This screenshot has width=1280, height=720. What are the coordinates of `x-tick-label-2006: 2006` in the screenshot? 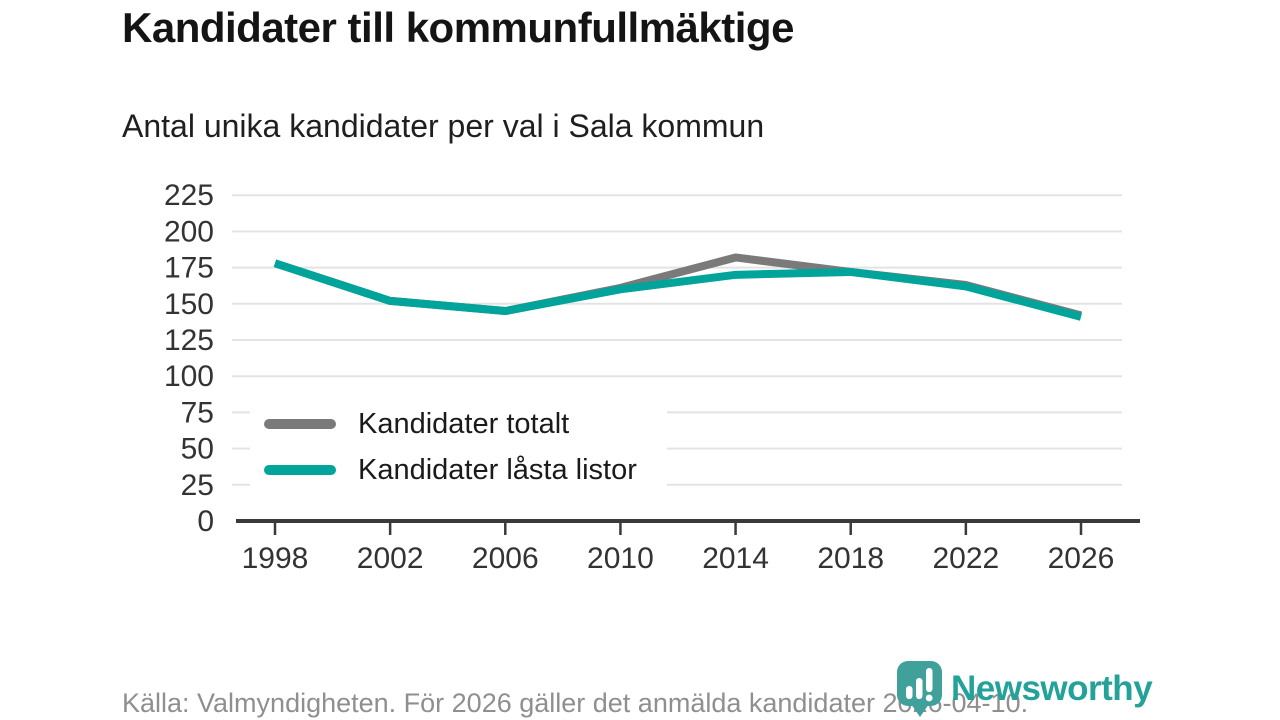 It's located at (505, 558).